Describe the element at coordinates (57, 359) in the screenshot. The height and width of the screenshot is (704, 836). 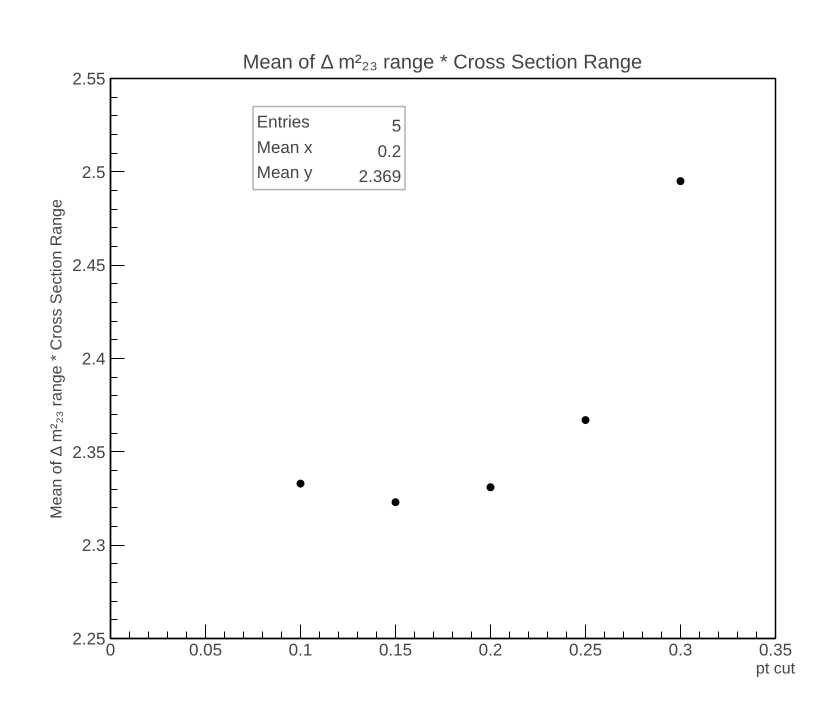
I see `y-axis-title: Mean of Δ m²₂₃ range * Cross Section Range` at that location.